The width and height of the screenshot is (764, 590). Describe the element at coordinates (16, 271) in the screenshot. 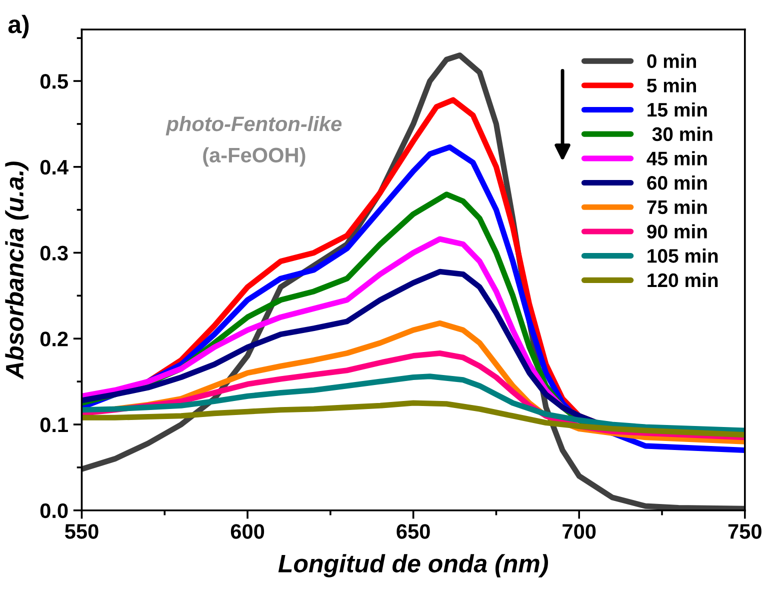

I see `y-axis-title: Absorbancia (u.a.)` at that location.